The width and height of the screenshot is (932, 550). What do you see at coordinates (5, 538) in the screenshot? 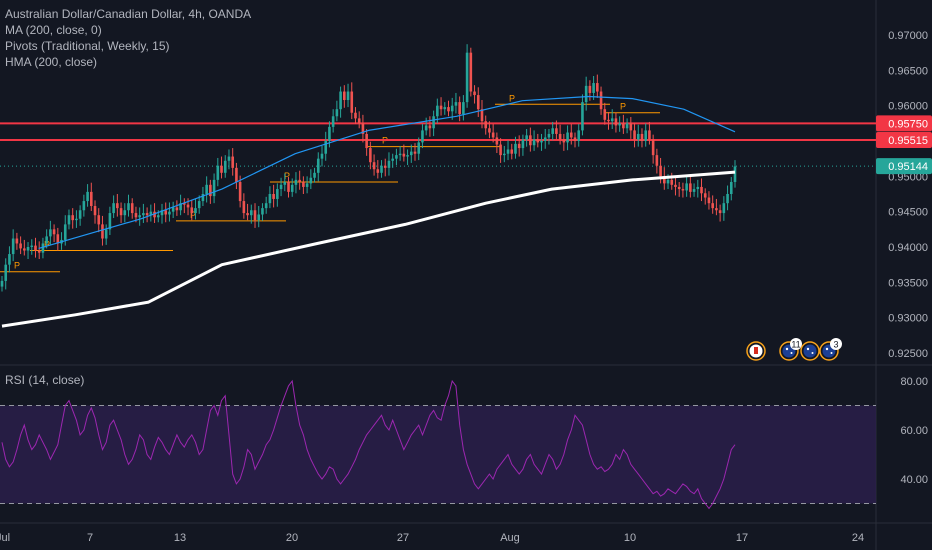
I see `x-tick-label: Jul` at bounding box center [5, 538].